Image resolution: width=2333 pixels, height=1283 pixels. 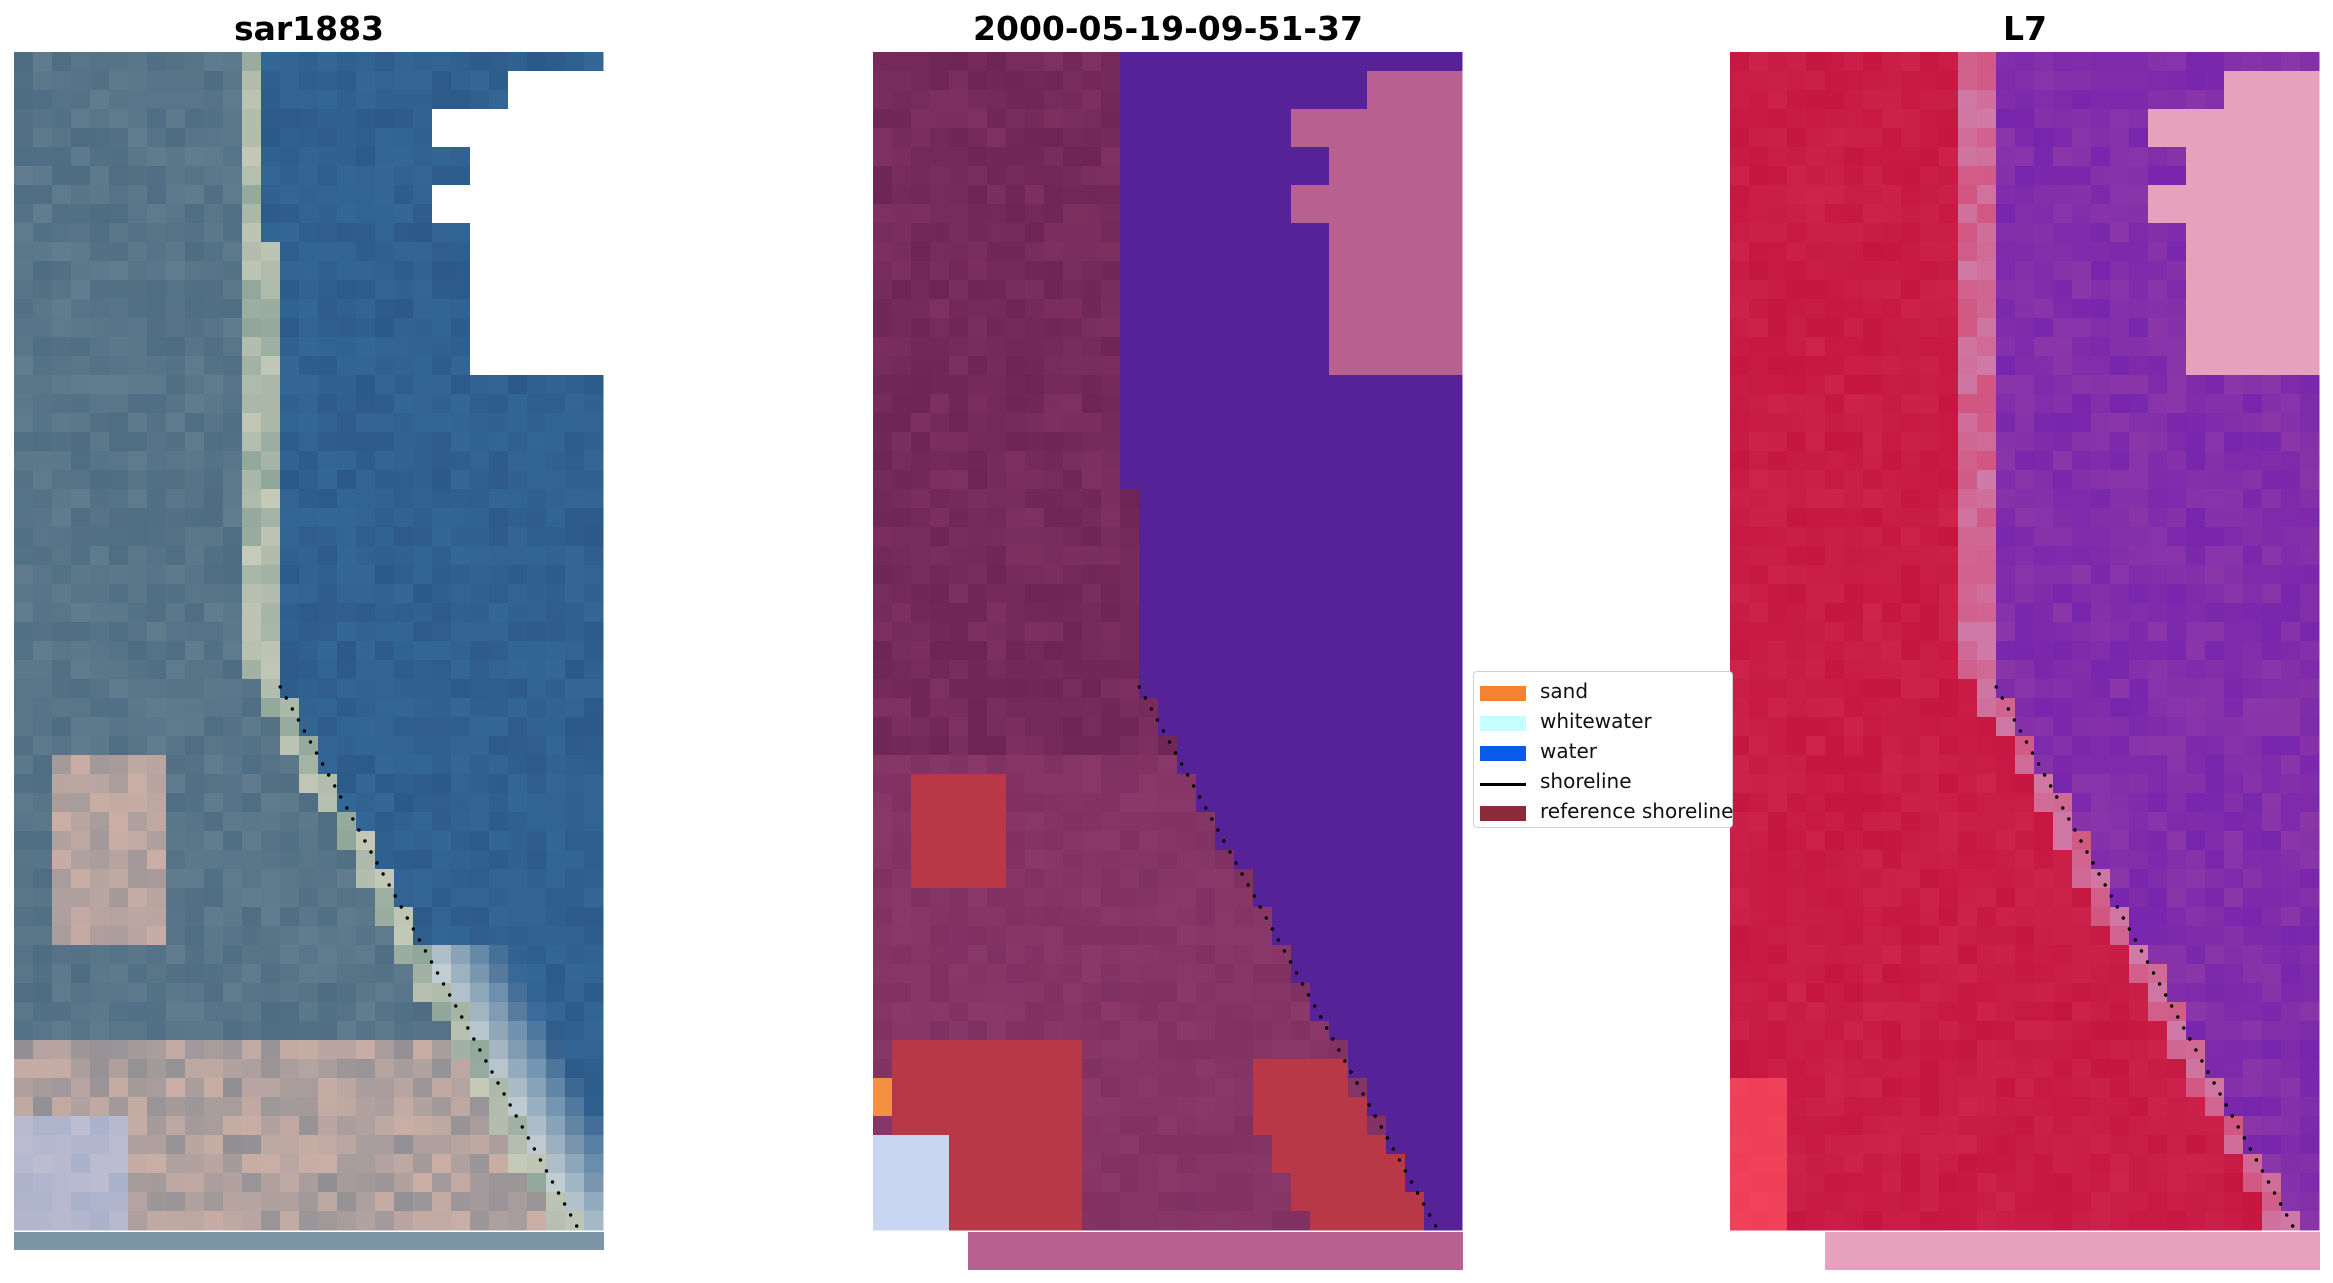 What do you see at coordinates (1168, 28) in the screenshot?
I see `panel-title-classified: 2000-05-19-09-51-37` at bounding box center [1168, 28].